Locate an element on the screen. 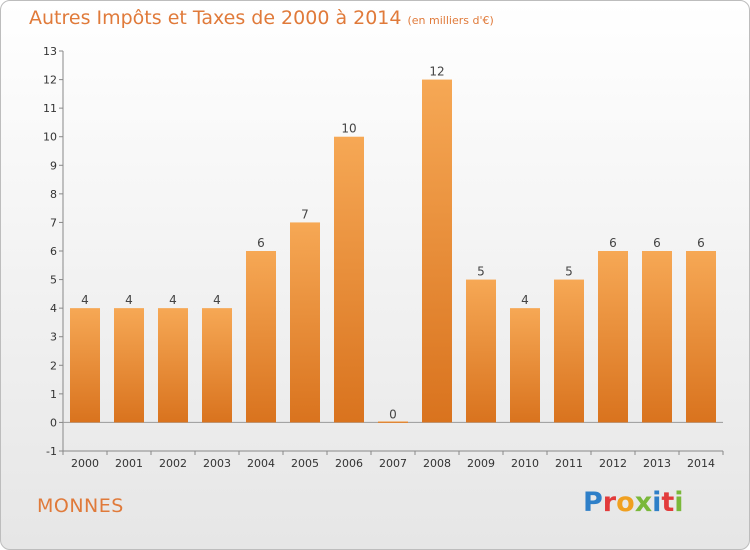 The width and height of the screenshot is (750, 550). y-tick-label: 10 is located at coordinates (50, 137).